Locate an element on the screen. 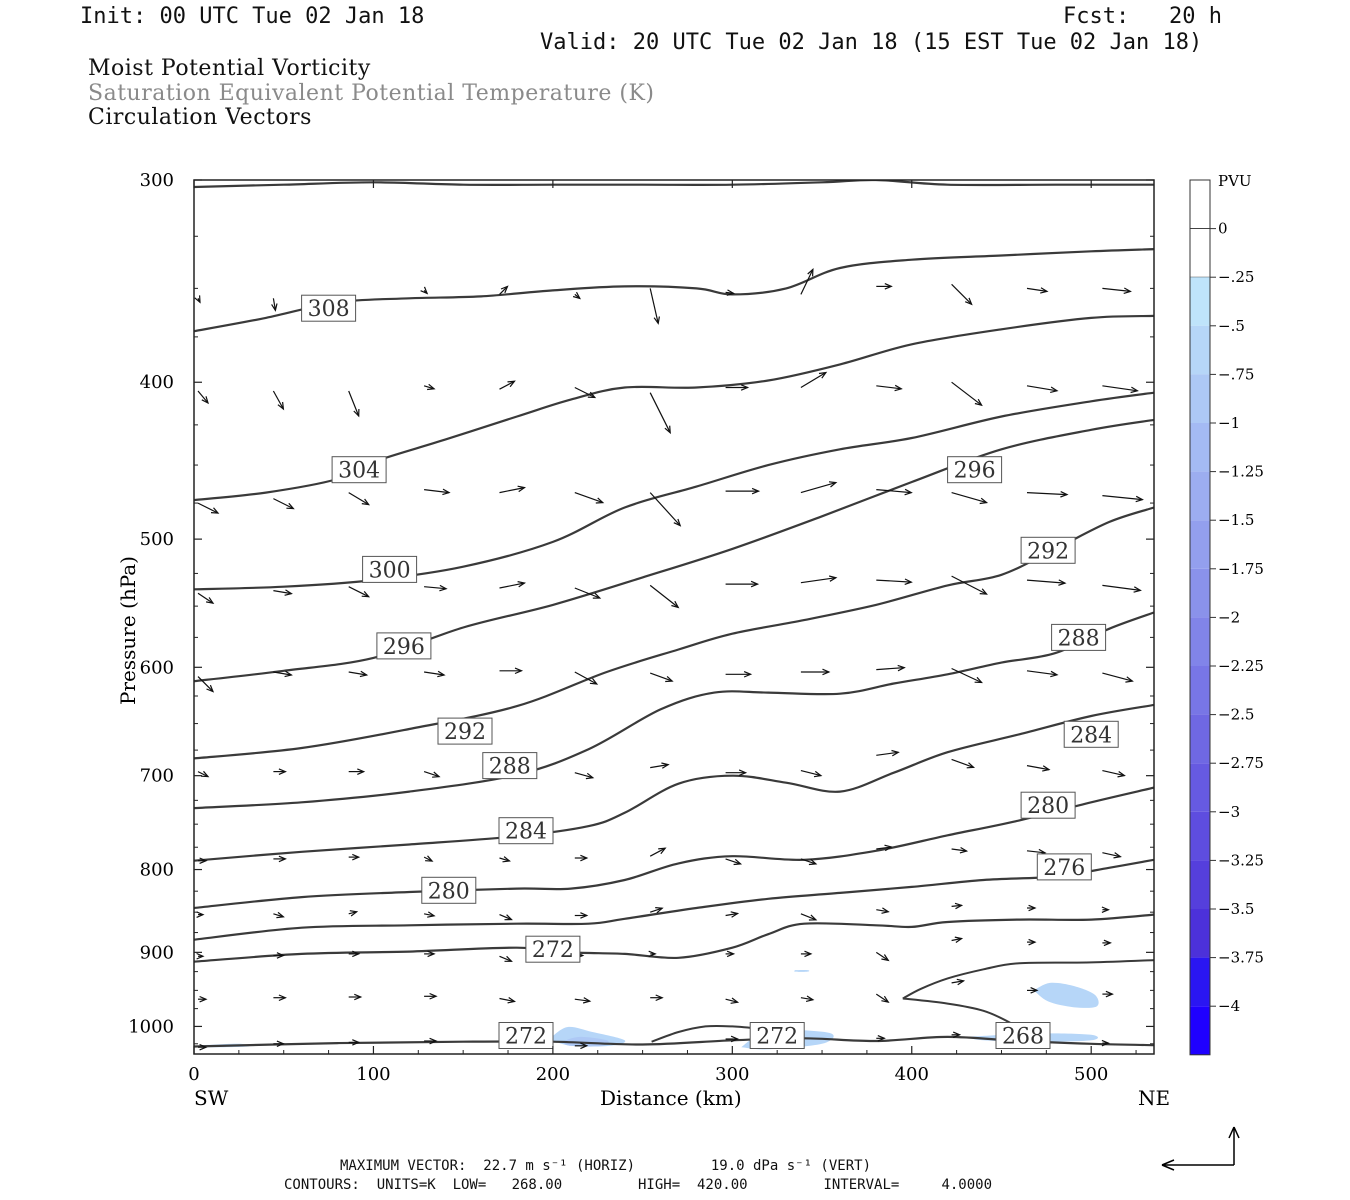 Image resolution: width=1350 pixels, height=1200 pixels. contour-label: 300 is located at coordinates (390, 569).